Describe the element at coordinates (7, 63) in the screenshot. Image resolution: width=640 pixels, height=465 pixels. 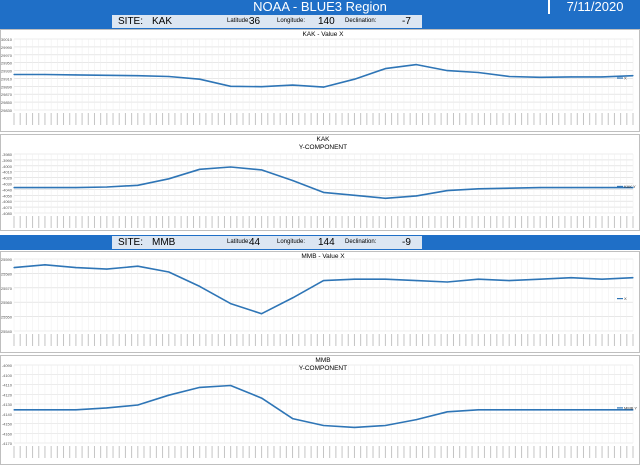
I see `y-tick-label: 29950` at that location.